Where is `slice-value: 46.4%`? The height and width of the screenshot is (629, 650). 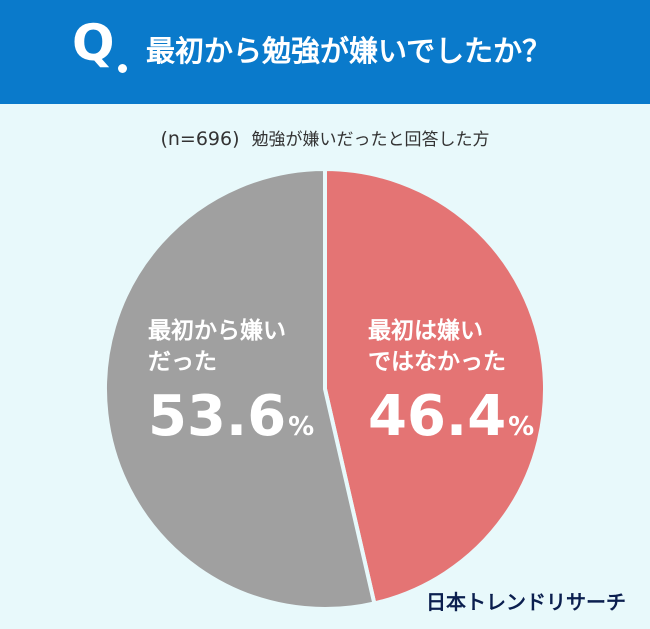 slice-value: 46.4% is located at coordinates (451, 417).